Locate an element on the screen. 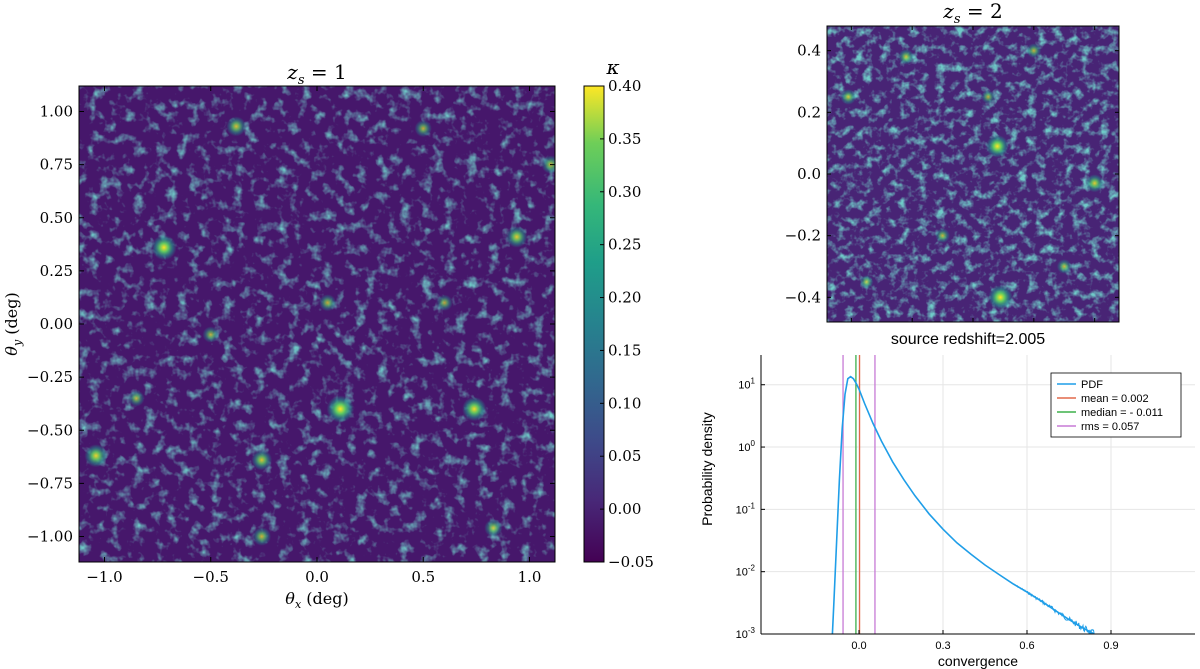 The height and width of the screenshot is (669, 1200). pdf-x-tick-label: 0.6 is located at coordinates (1026, 646).